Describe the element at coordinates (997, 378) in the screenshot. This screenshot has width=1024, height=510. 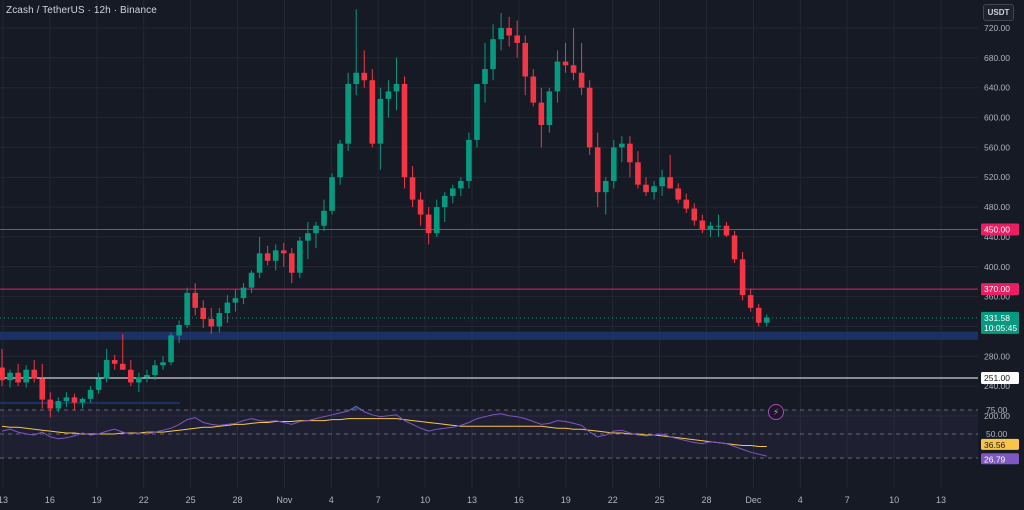
I see `level-label-text: 251.00` at that location.